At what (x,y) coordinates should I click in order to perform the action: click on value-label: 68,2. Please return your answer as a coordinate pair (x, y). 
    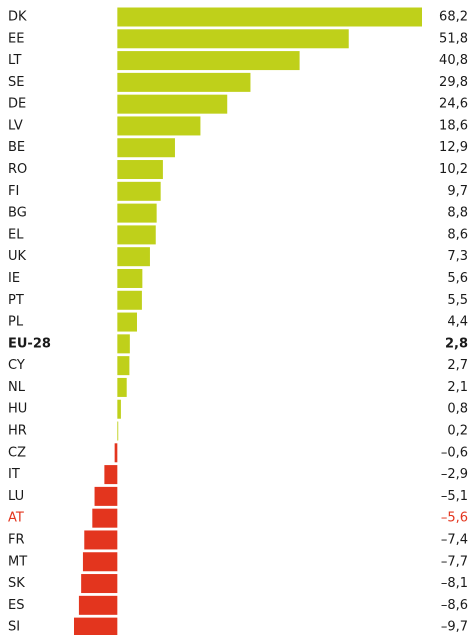
    Looking at the image, I should click on (453, 17).